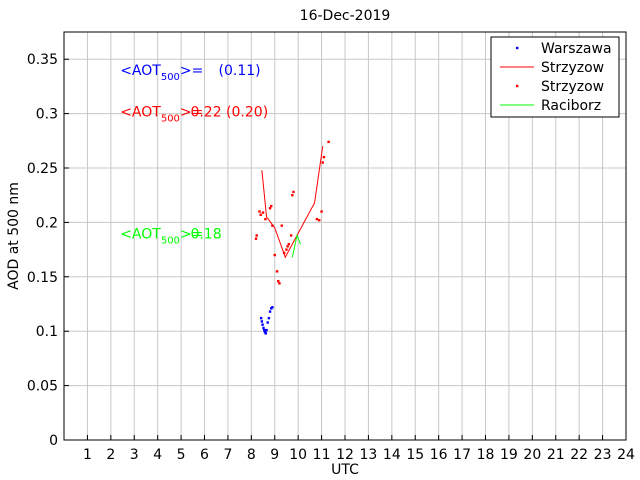 This screenshot has height=480, width=640. I want to click on aot-value: 0.22 (0.20), so click(229, 112).